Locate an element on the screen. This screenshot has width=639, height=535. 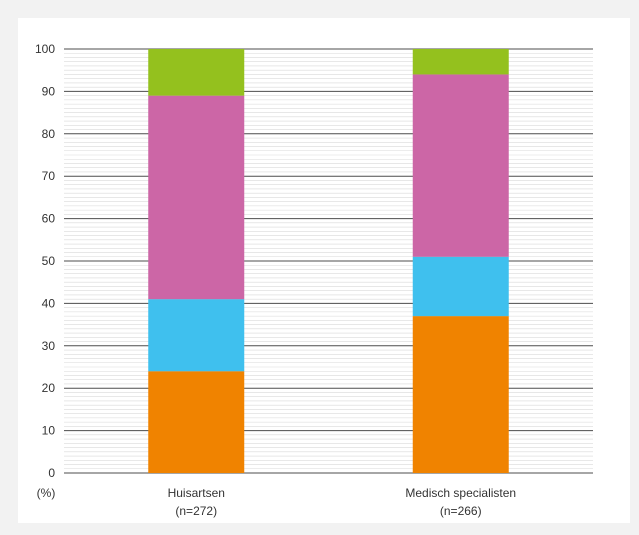
y-tick-label: 40 is located at coordinates (49, 303).